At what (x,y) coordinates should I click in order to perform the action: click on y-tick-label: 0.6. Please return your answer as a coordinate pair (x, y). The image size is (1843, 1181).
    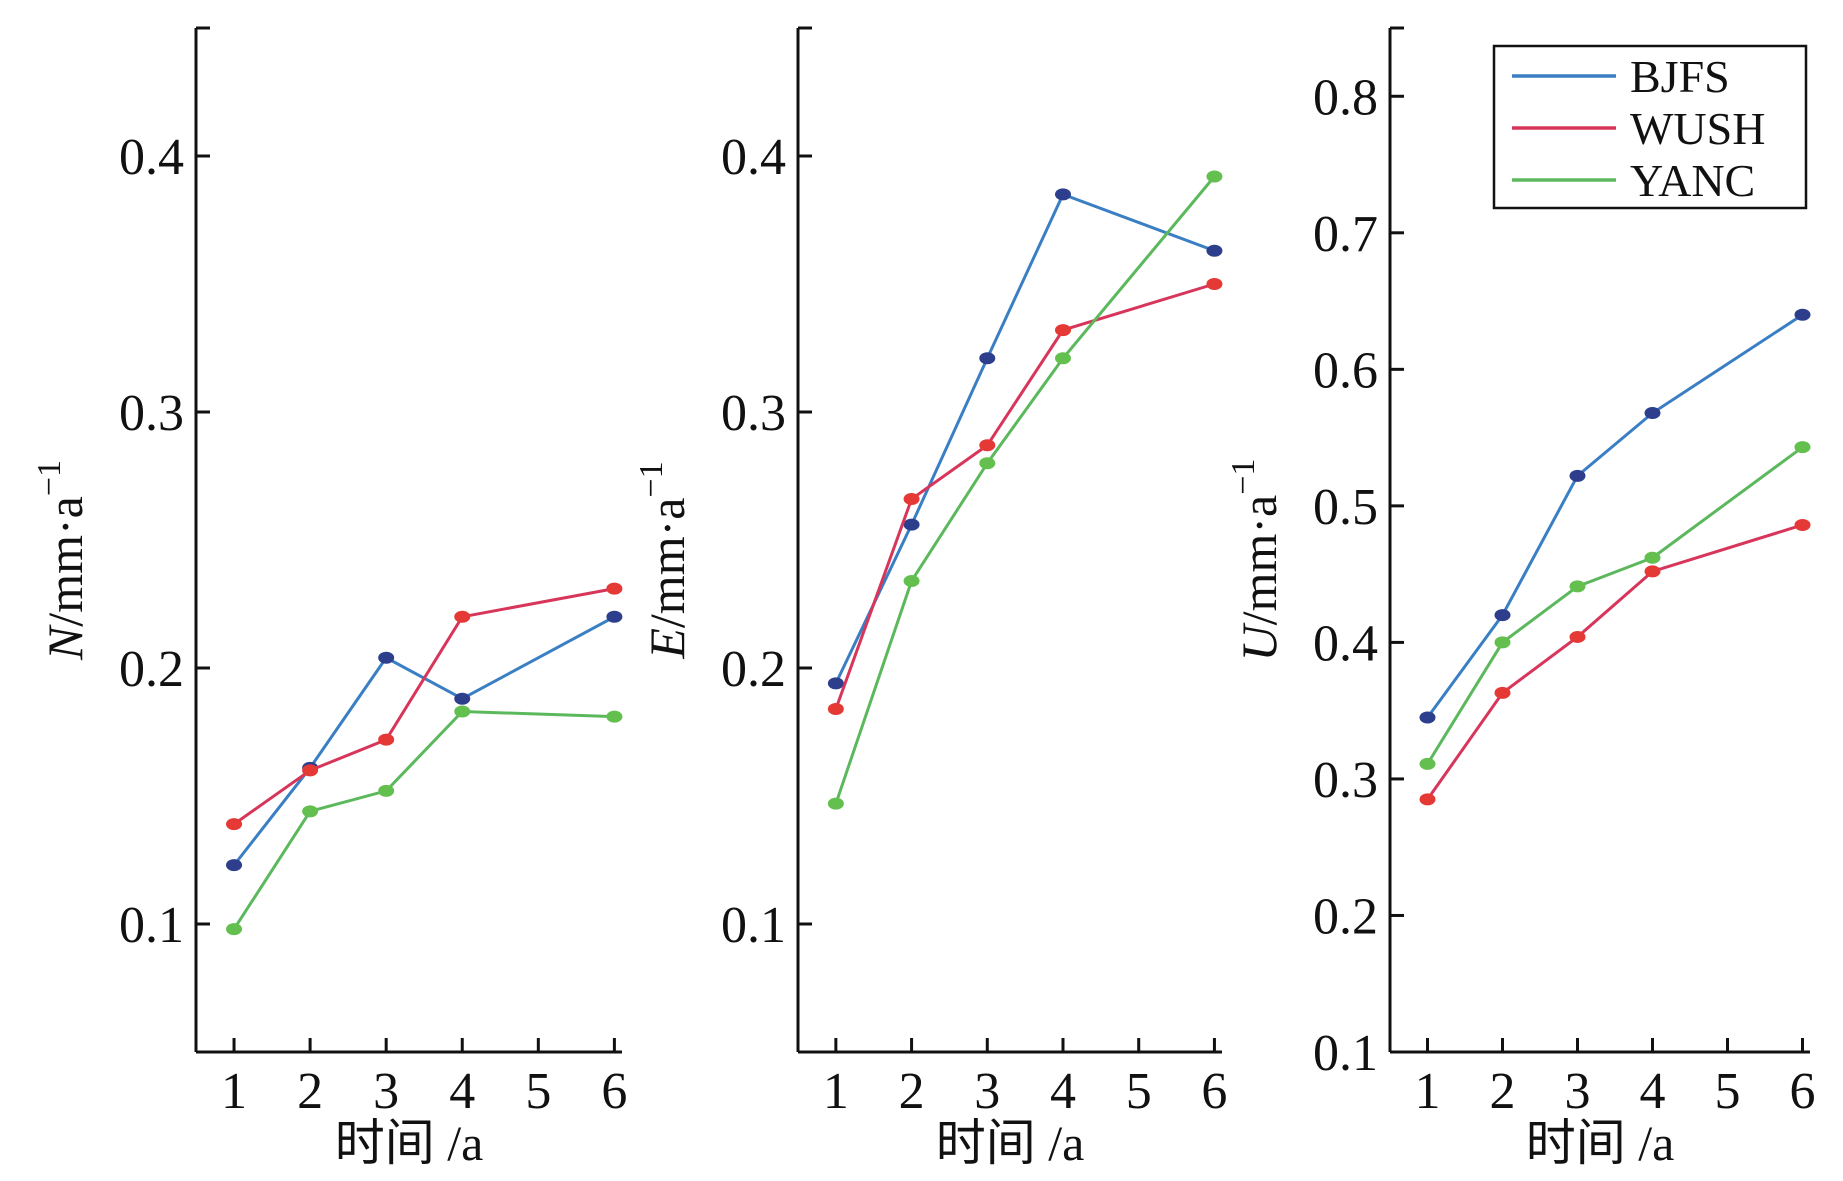
    Looking at the image, I should click on (1345, 370).